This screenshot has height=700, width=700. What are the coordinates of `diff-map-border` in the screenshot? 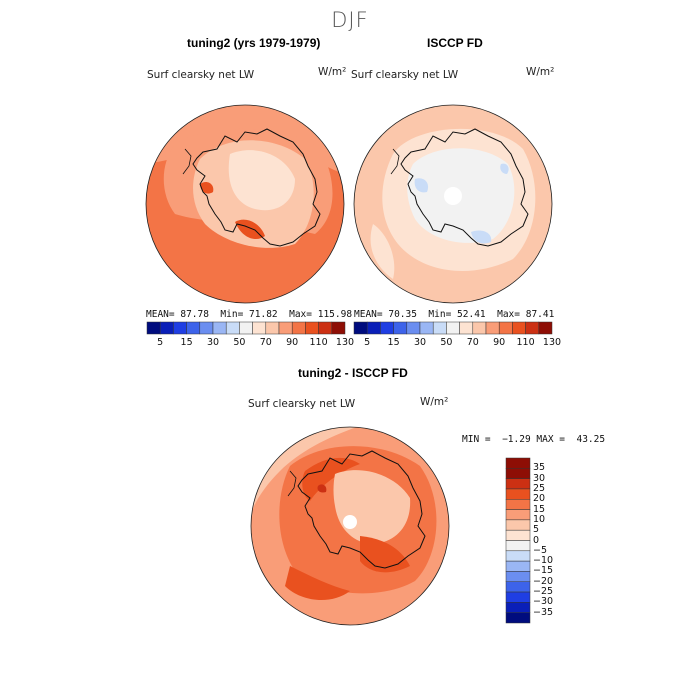 It's located at (350, 526).